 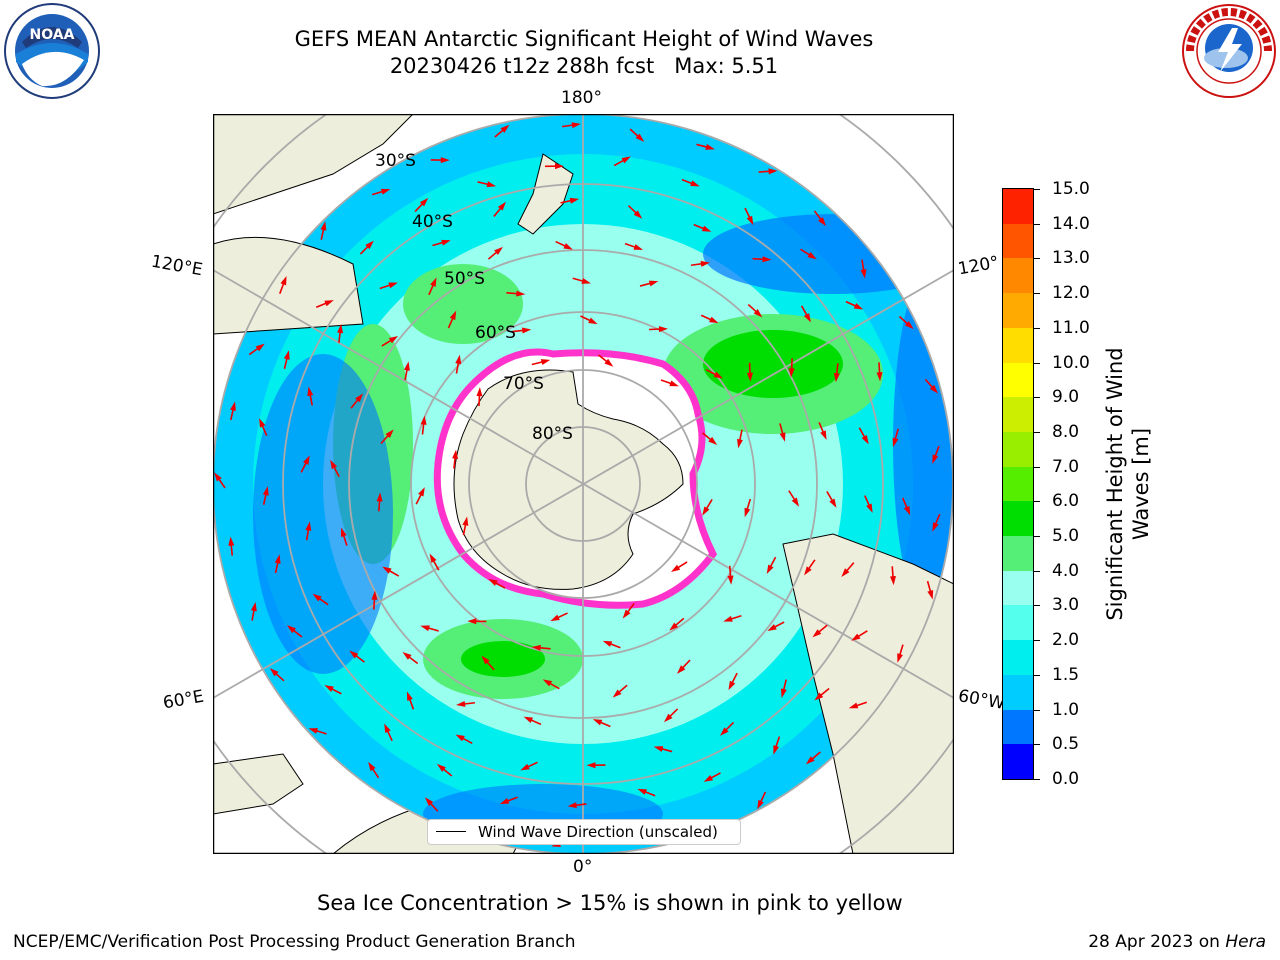 What do you see at coordinates (177, 266) in the screenshot?
I see `lon-label-upper-left: 120°E` at bounding box center [177, 266].